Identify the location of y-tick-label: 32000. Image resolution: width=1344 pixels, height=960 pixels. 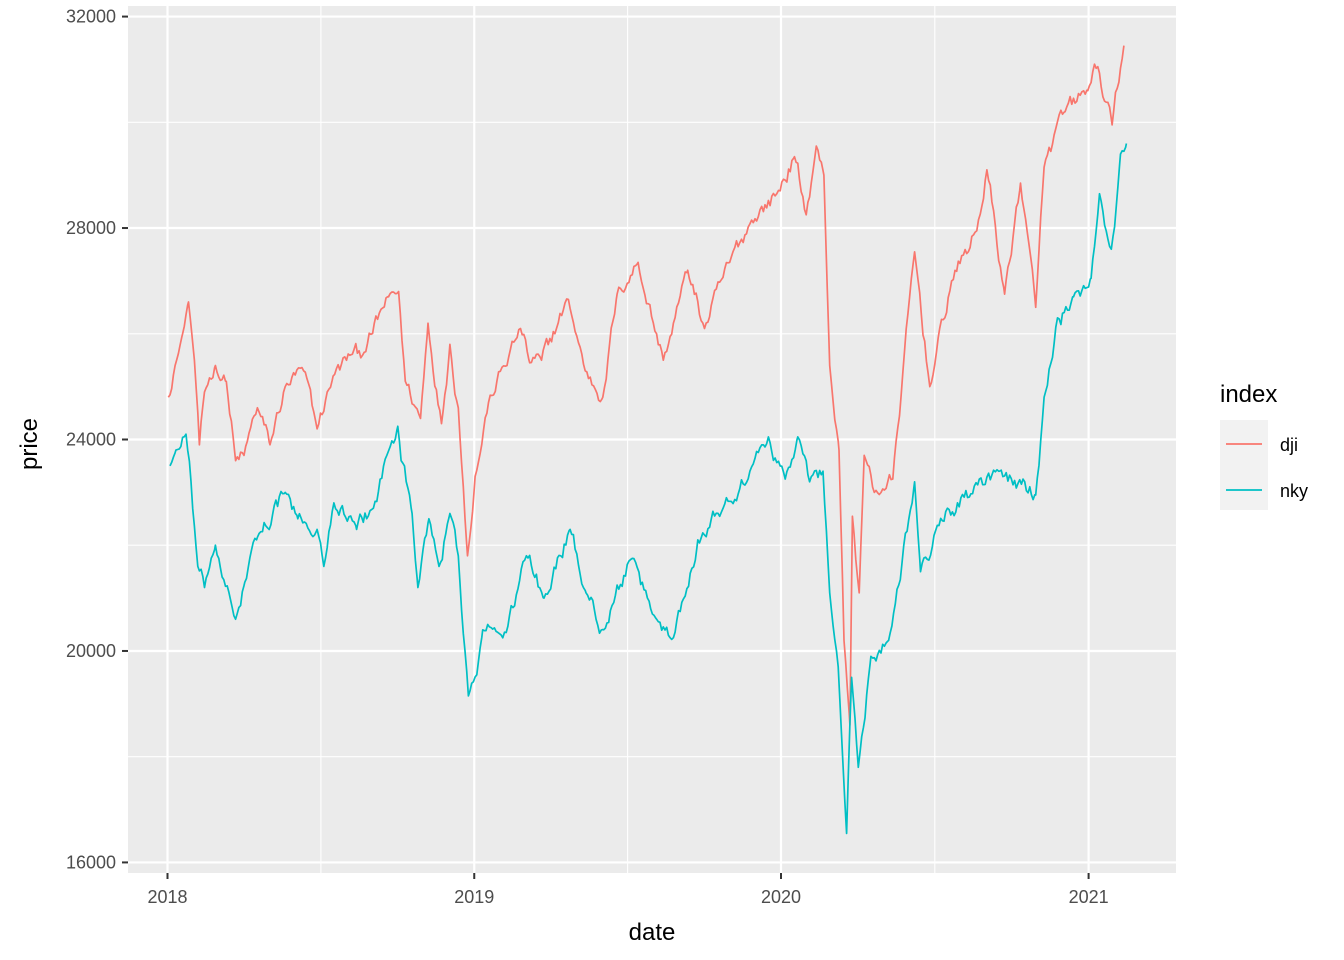
(91, 17).